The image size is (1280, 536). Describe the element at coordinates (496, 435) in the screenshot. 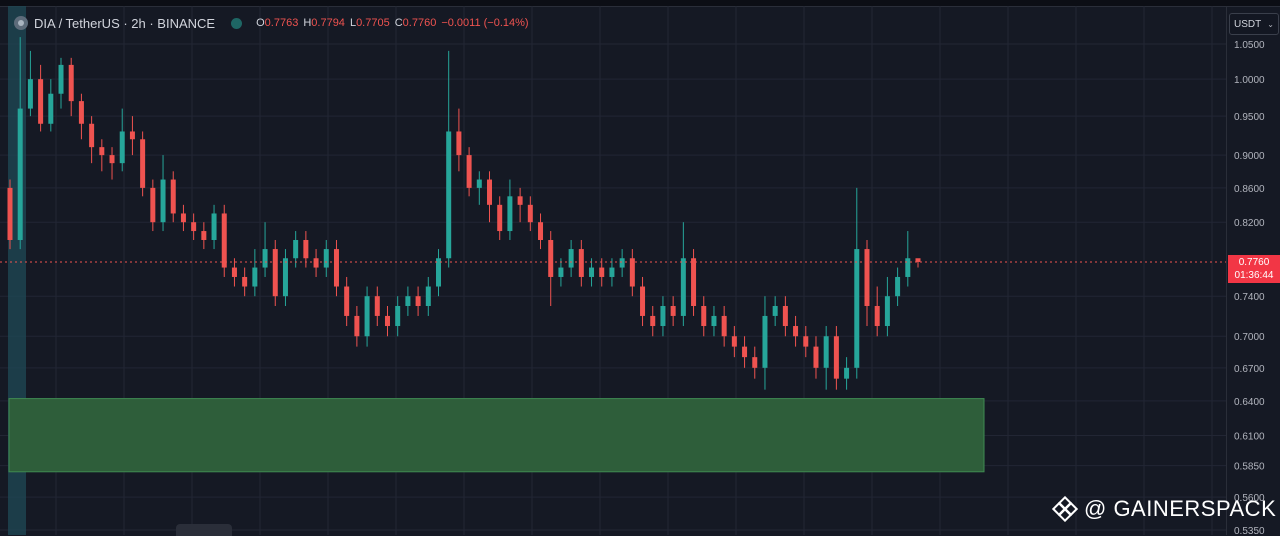

I see `support-zone` at that location.